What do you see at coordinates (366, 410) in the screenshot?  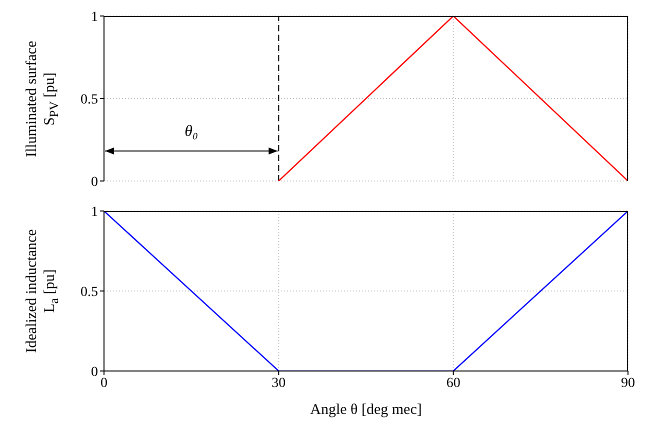 I see `x-axis-title: Angle θ [deg mec]` at bounding box center [366, 410].